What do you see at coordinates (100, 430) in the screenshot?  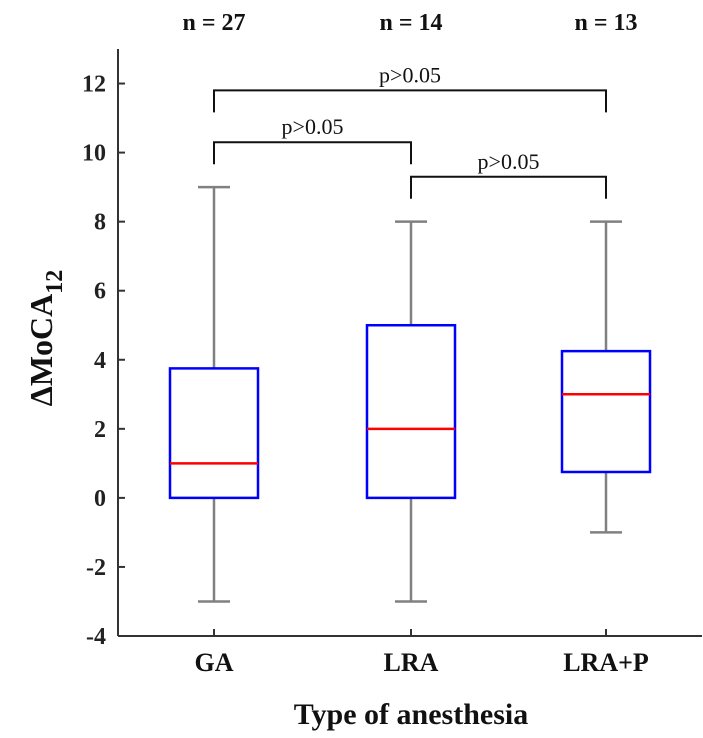 I see `y-tick-label: 2` at bounding box center [100, 430].